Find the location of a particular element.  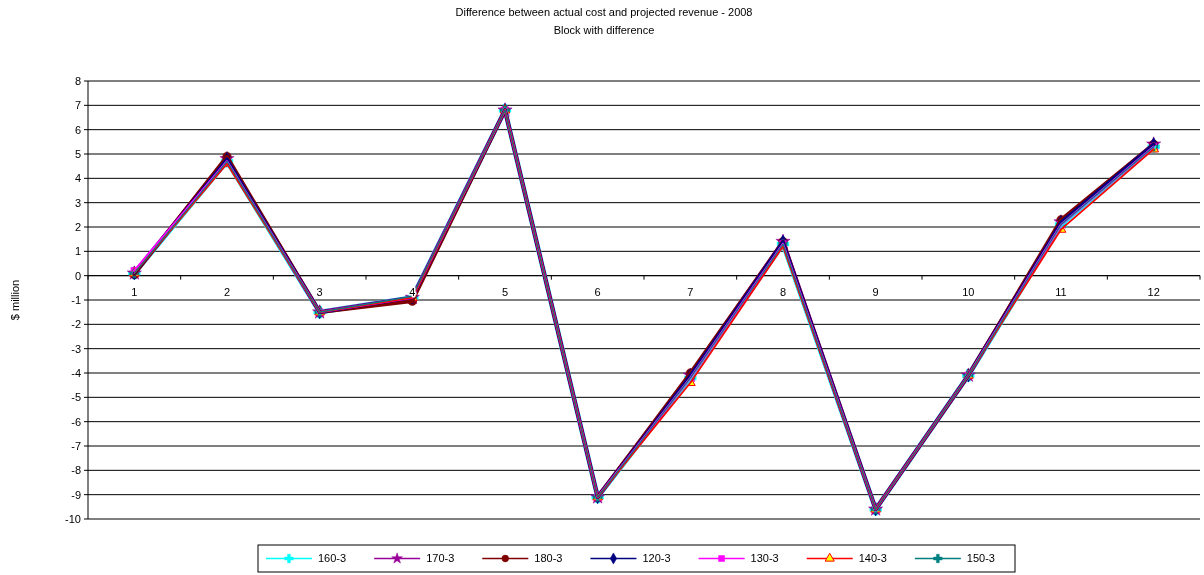

y-axis-title: $ million is located at coordinates (15, 300).